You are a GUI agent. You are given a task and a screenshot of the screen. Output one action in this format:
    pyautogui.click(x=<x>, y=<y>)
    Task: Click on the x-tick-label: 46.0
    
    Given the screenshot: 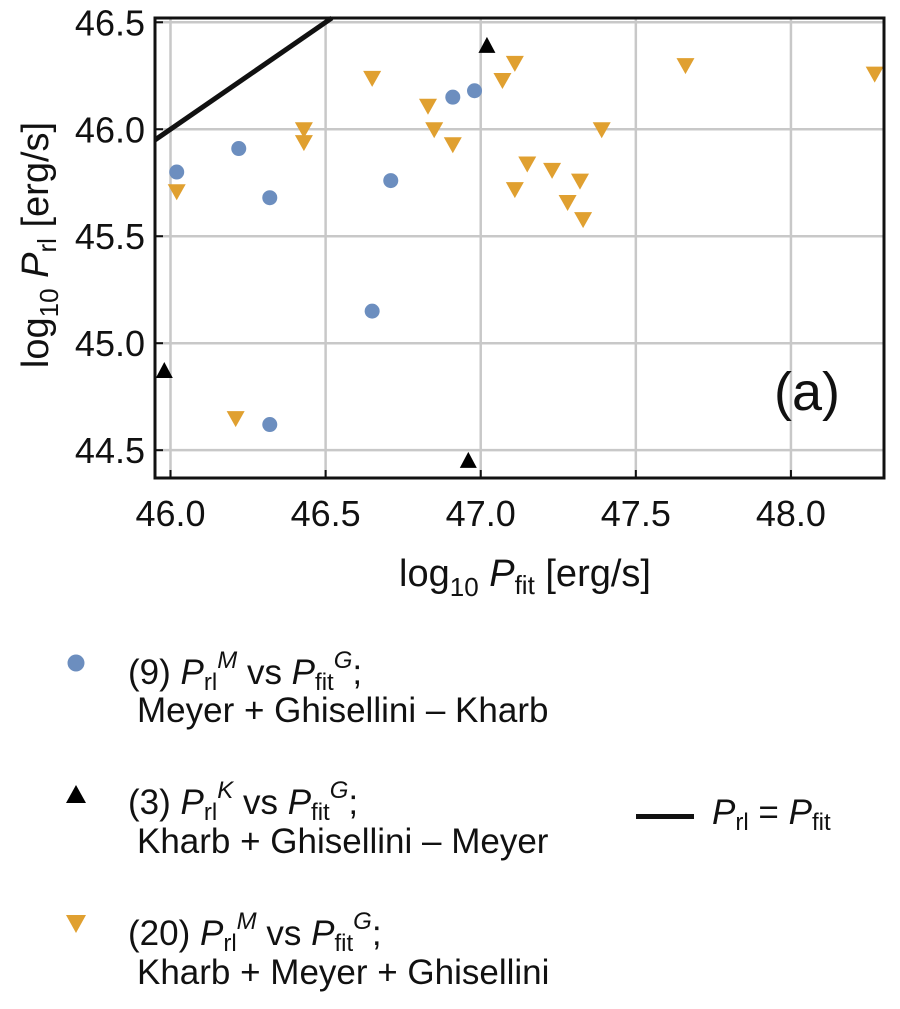 What is the action you would take?
    pyautogui.click(x=170, y=513)
    